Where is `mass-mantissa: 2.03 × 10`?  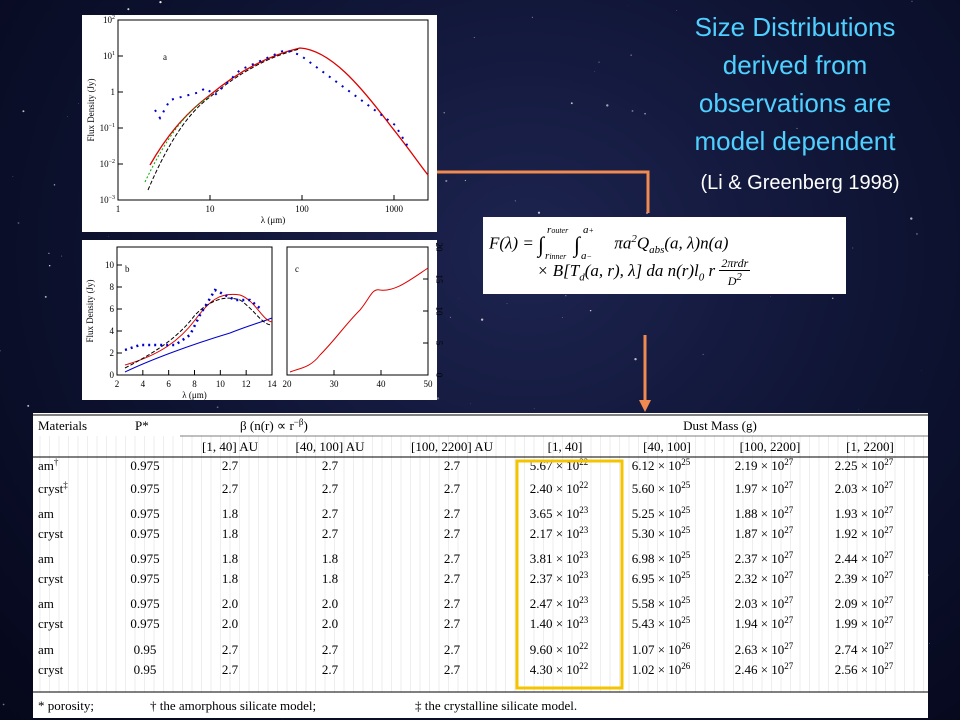
mass-mantissa: 2.03 × 10 is located at coordinates (760, 603).